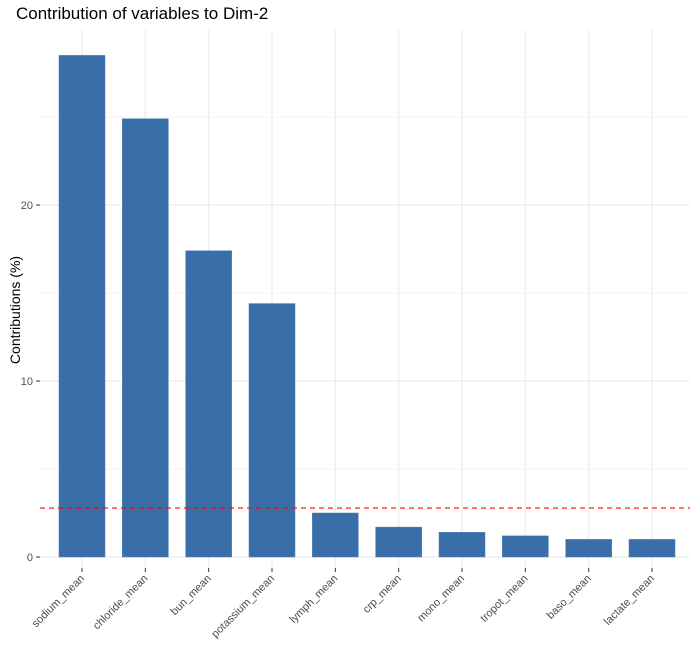 This screenshot has height=667, width=697. What do you see at coordinates (272, 430) in the screenshot?
I see `bar-potassium_mean` at bounding box center [272, 430].